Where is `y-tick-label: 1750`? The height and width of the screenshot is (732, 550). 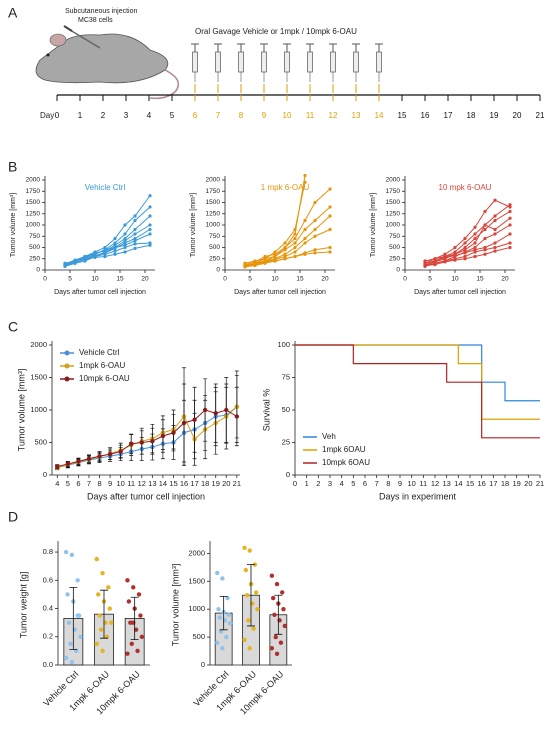 y-tick-label: 1750 is located at coordinates (393, 191).